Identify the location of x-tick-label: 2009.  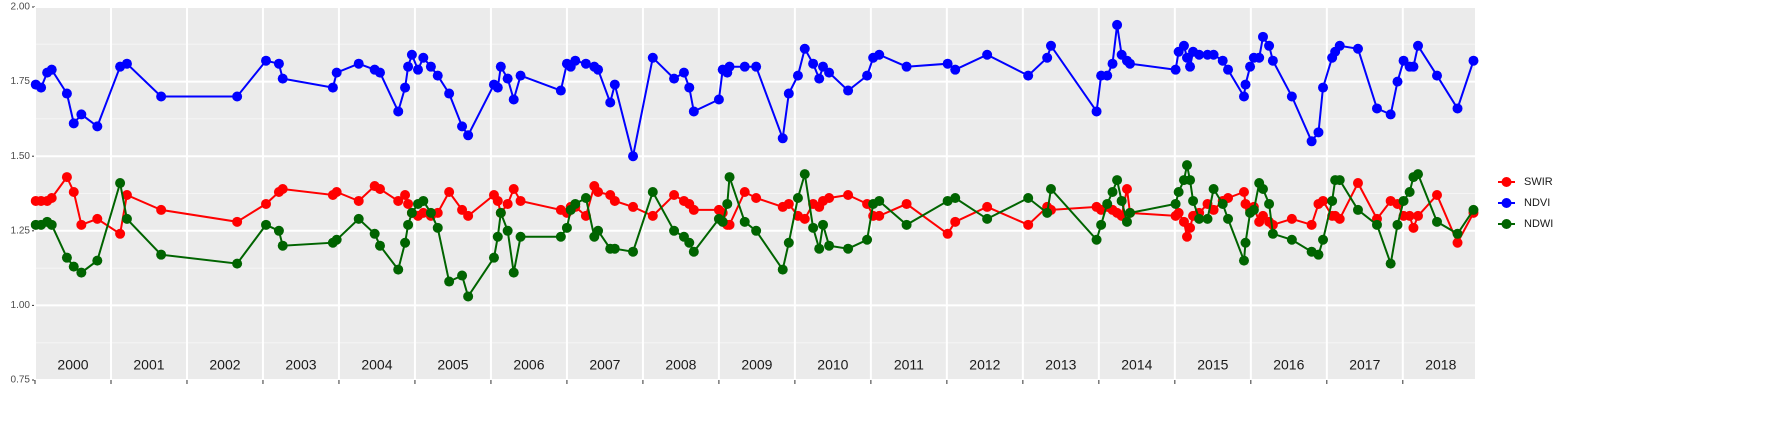
(756, 365).